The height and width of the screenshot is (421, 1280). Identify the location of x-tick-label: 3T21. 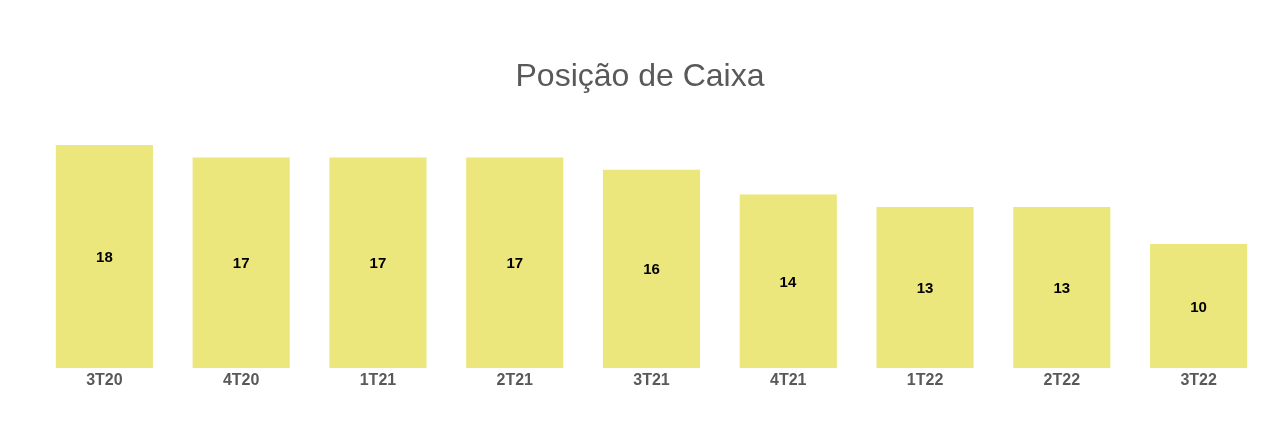
(651, 379).